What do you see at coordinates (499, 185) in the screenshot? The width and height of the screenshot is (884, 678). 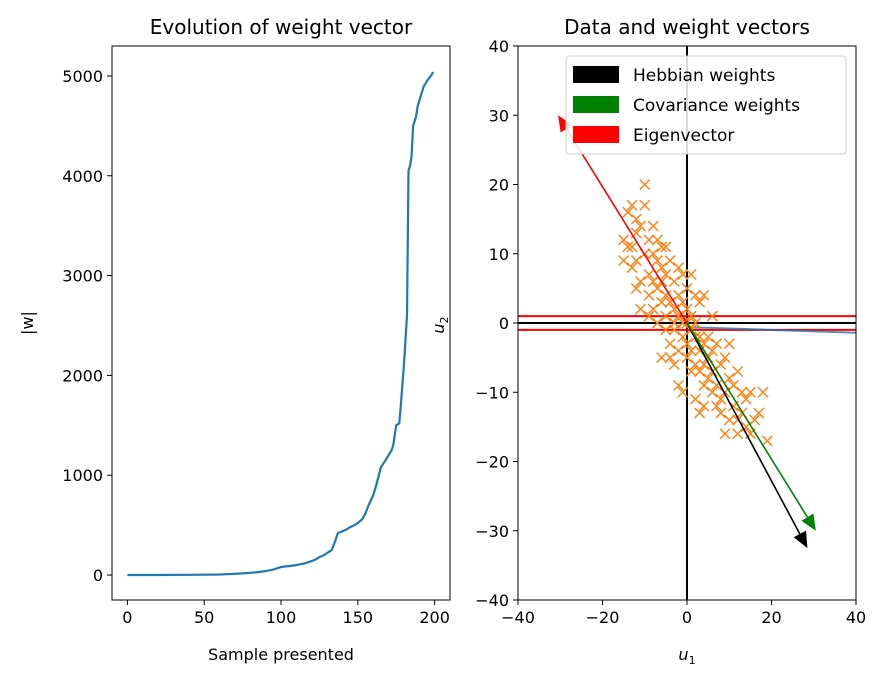 I see `y-tick-label: 20` at bounding box center [499, 185].